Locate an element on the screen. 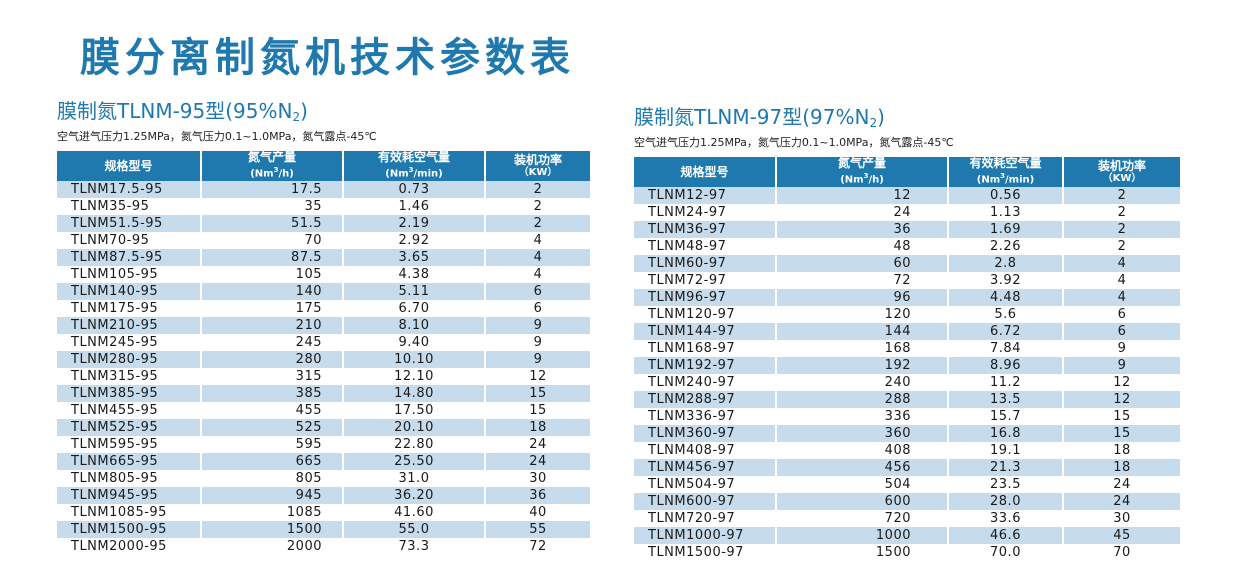  cell-model: TLNM17.5-95 is located at coordinates (128, 189).